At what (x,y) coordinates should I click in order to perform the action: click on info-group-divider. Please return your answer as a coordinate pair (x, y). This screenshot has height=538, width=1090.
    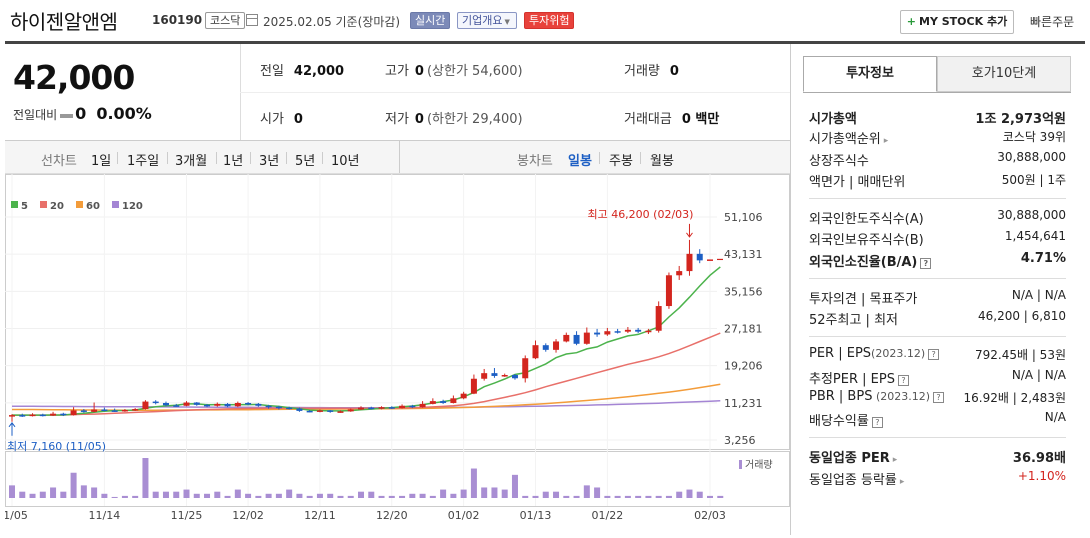
    Looking at the image, I should click on (937, 278).